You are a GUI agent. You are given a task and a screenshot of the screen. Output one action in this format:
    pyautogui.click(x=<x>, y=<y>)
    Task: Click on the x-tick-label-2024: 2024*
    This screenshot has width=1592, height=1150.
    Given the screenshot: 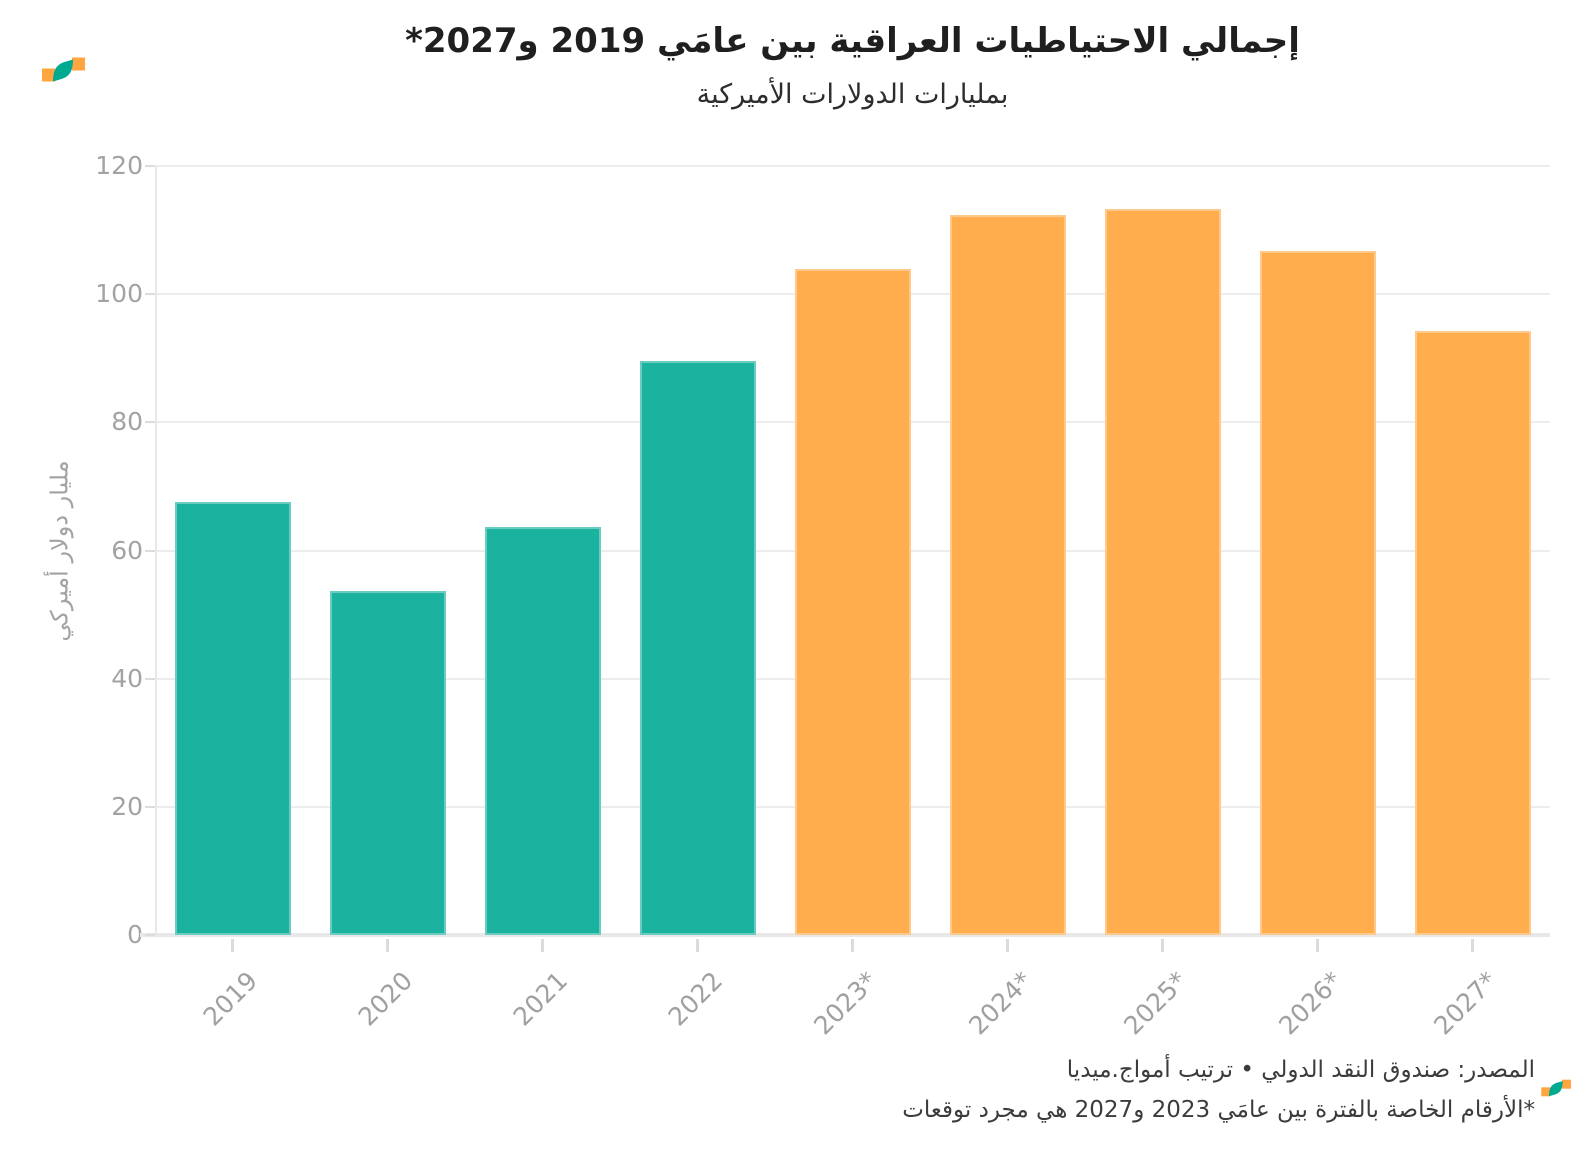 What is the action you would take?
    pyautogui.click(x=1001, y=1003)
    